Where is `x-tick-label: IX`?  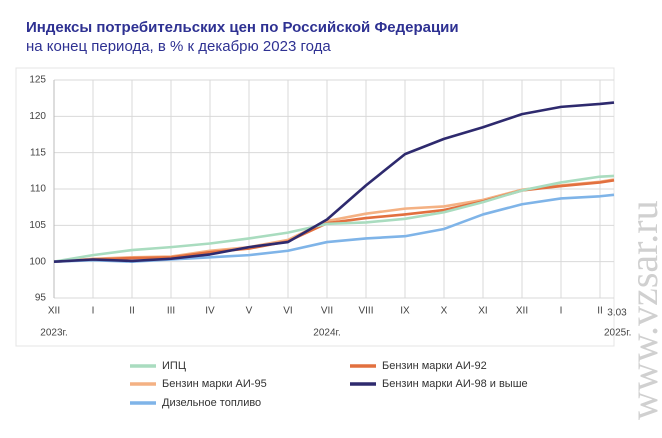 x-tick-label: IX is located at coordinates (405, 311).